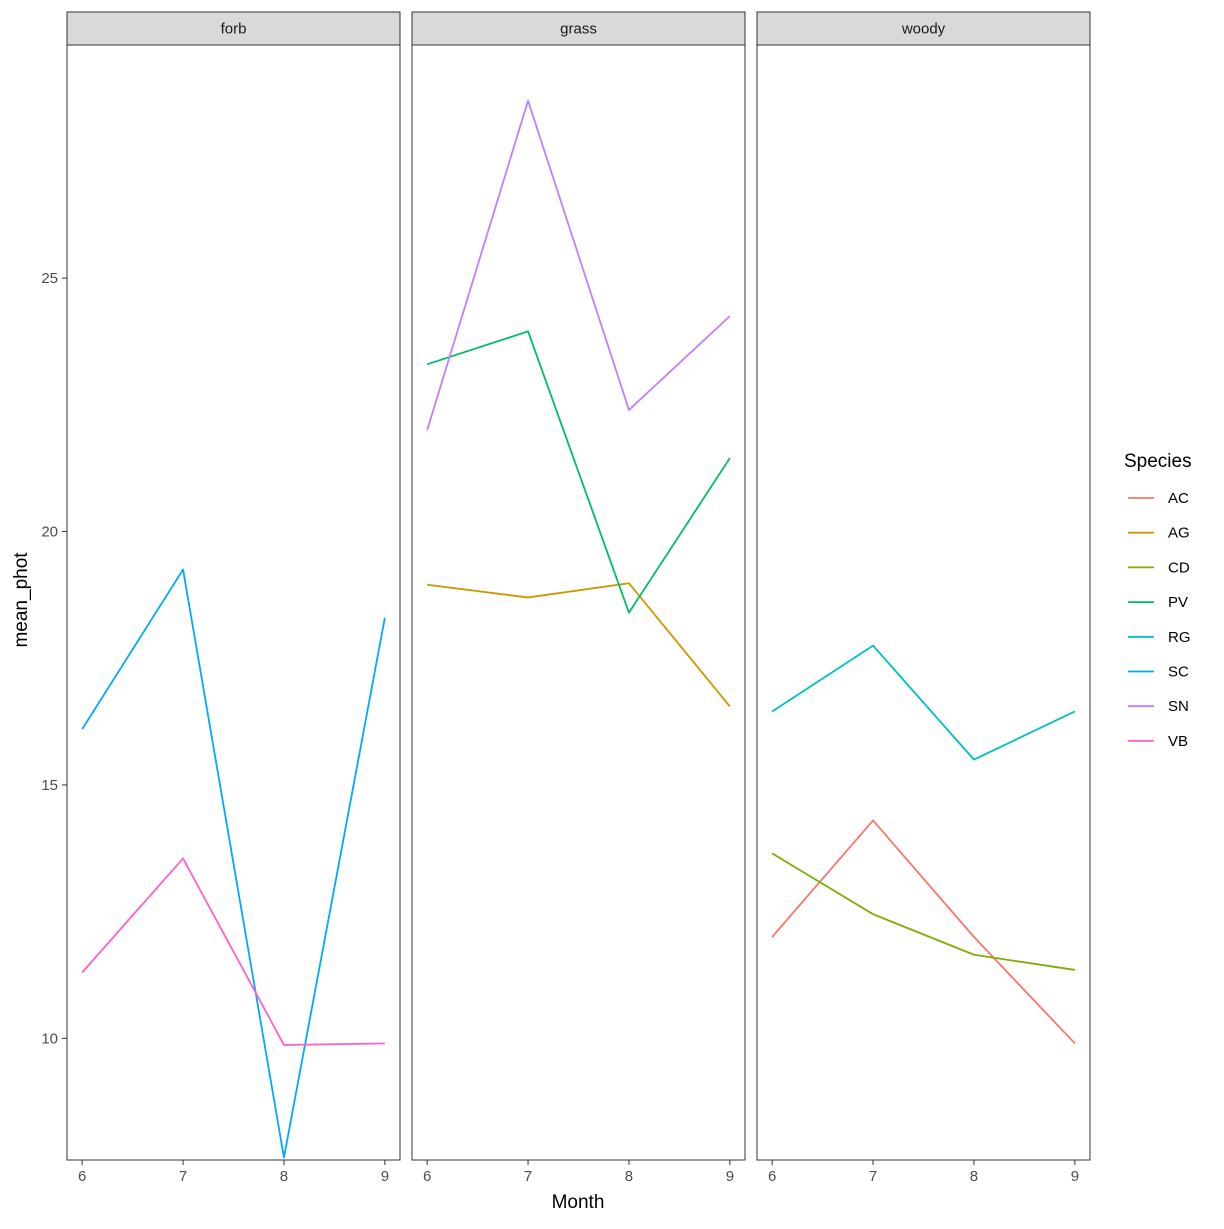 This screenshot has width=1224, height=1229. Describe the element at coordinates (923, 702) in the screenshot. I see `series-line-RG` at that location.